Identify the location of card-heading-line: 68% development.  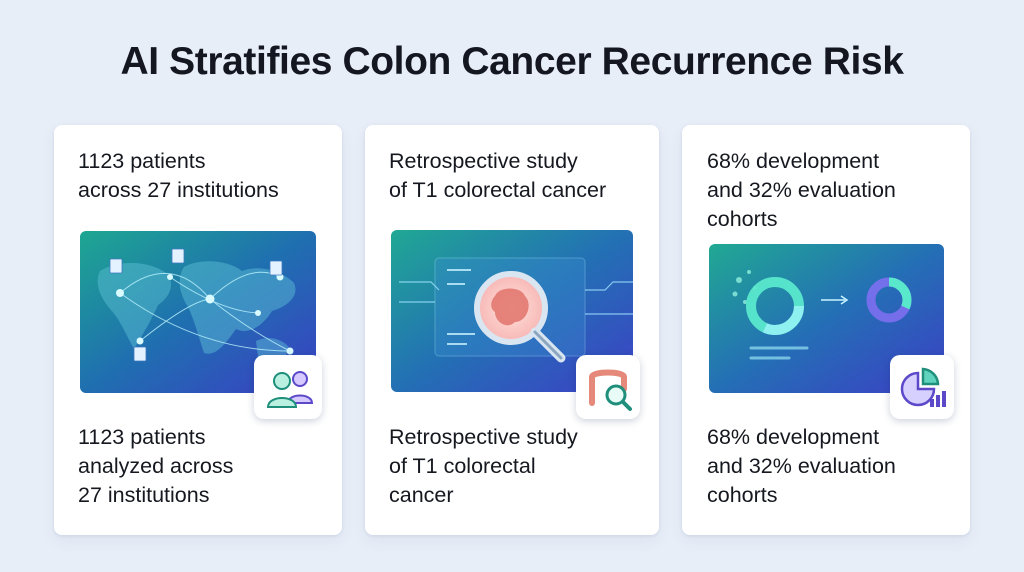
(793, 161).